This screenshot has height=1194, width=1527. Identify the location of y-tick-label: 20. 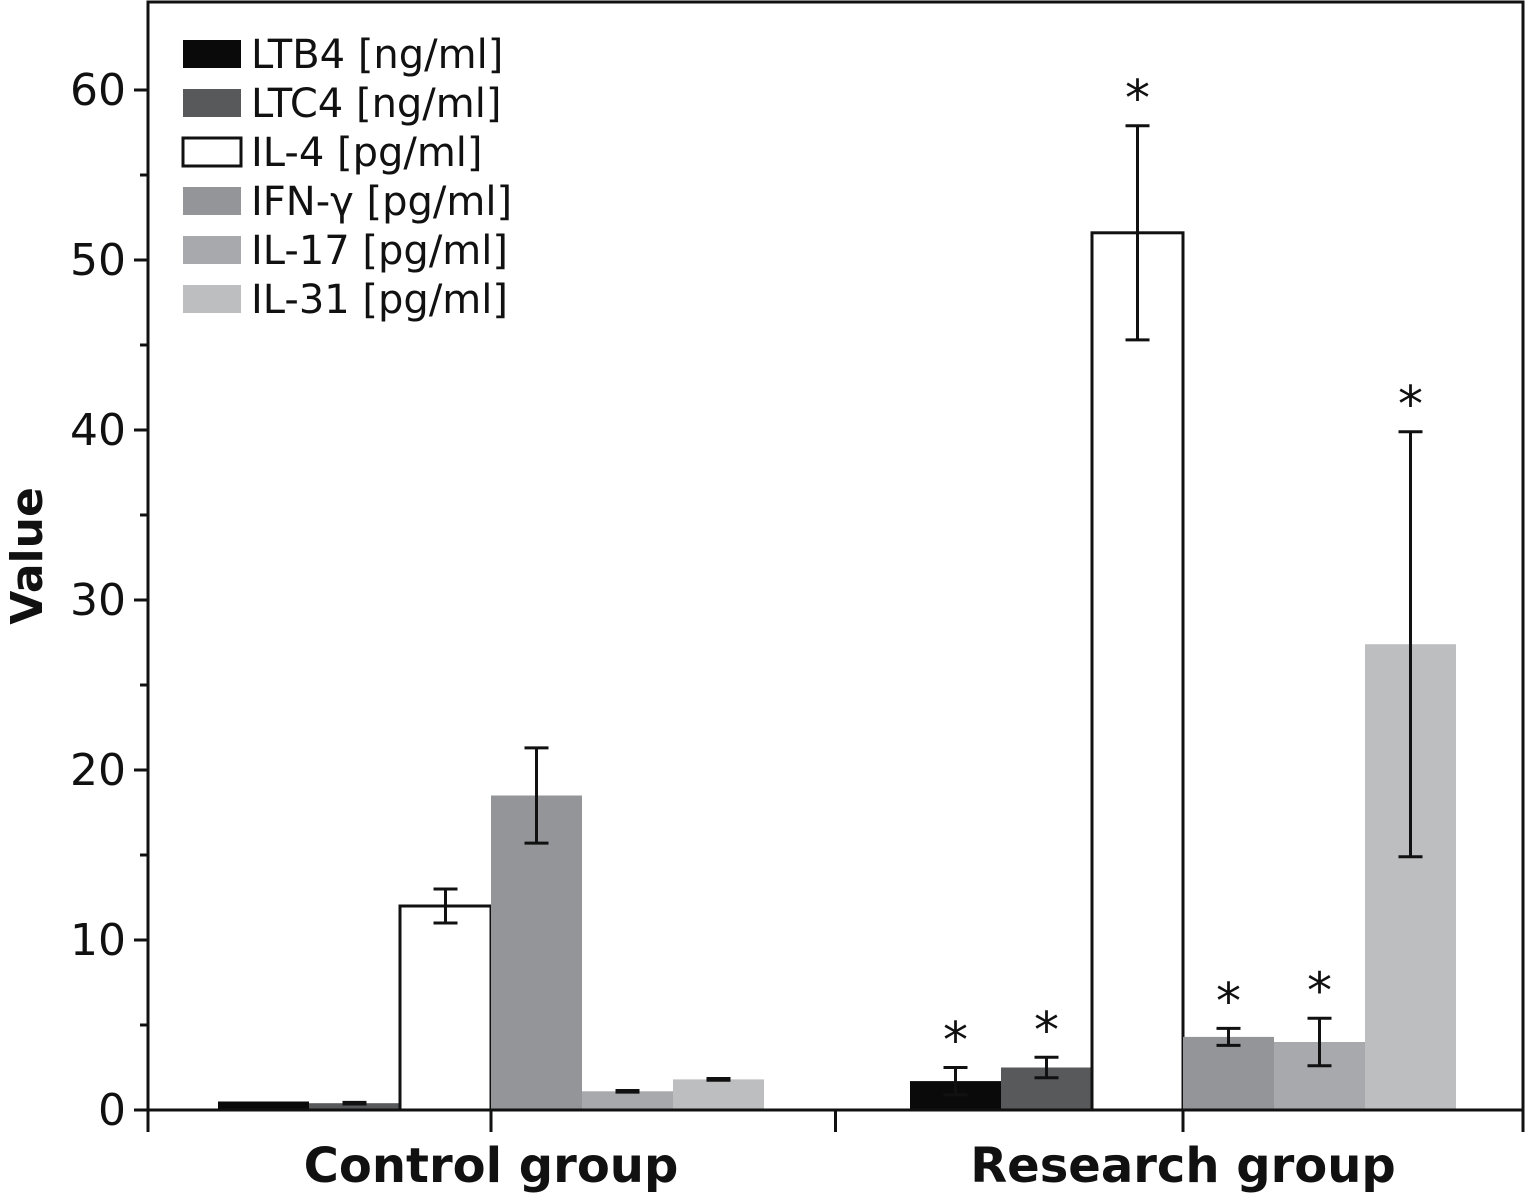
(98, 770).